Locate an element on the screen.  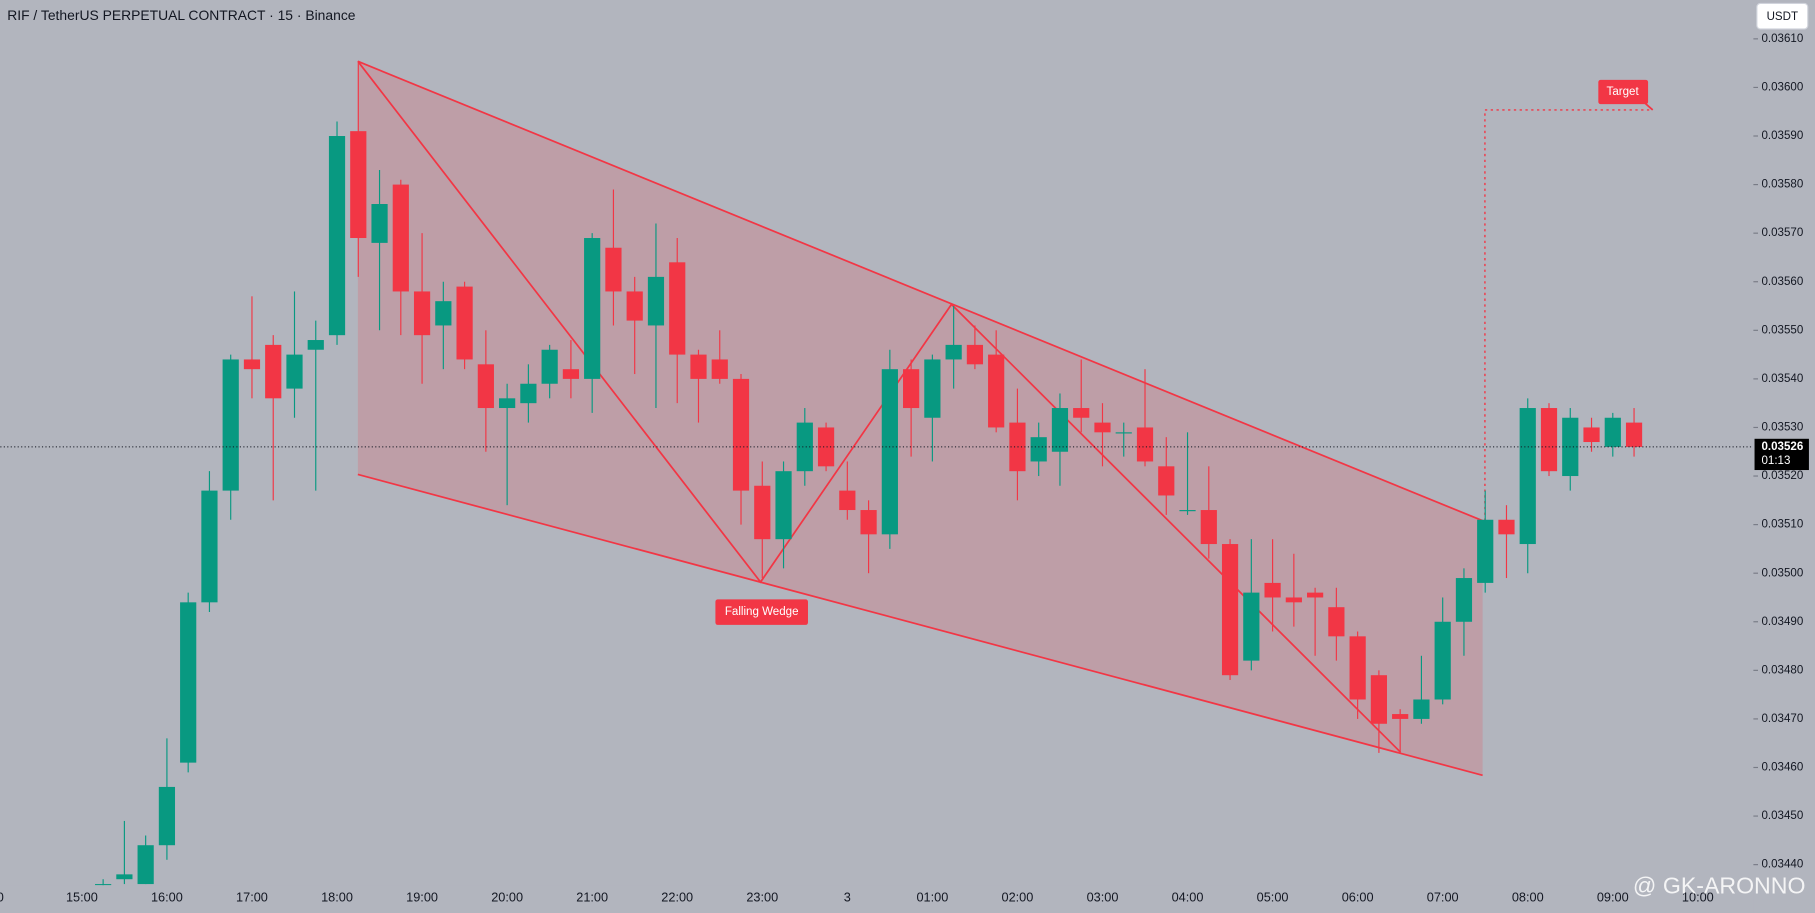
y-tick-label: 0.03570 is located at coordinates (1782, 233).